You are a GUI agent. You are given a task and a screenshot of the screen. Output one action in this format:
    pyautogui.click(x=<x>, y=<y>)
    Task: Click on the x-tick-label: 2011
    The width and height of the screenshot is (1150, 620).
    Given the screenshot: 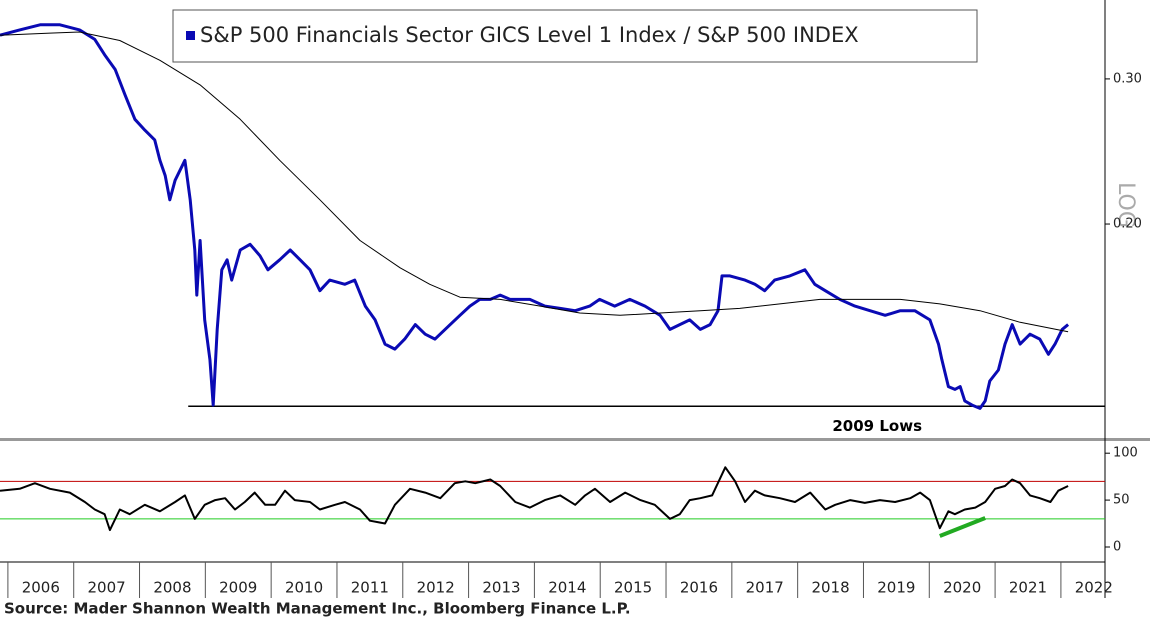 What is the action you would take?
    pyautogui.click(x=370, y=588)
    